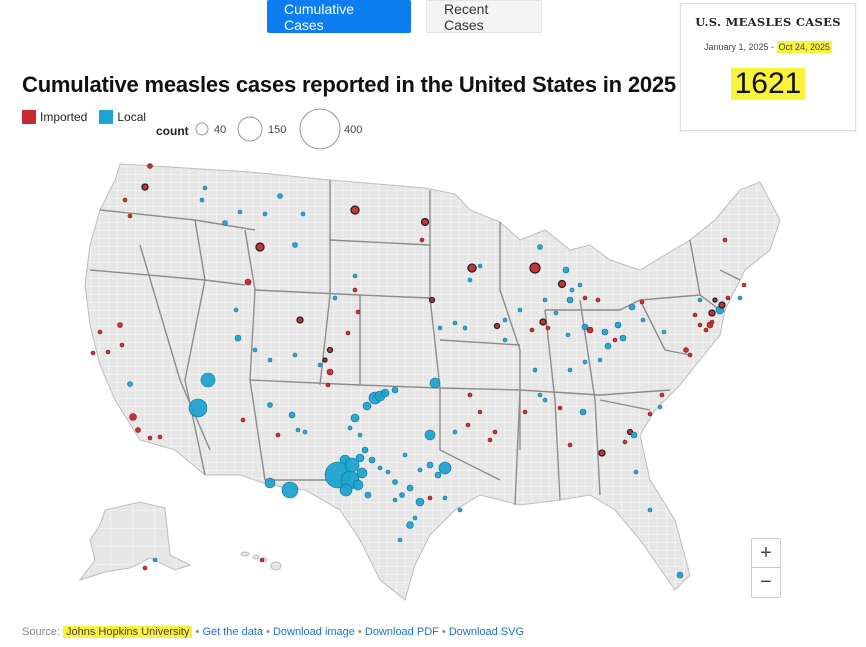  What do you see at coordinates (766, 582) in the screenshot?
I see `zoom-out-button: −` at bounding box center [766, 582].